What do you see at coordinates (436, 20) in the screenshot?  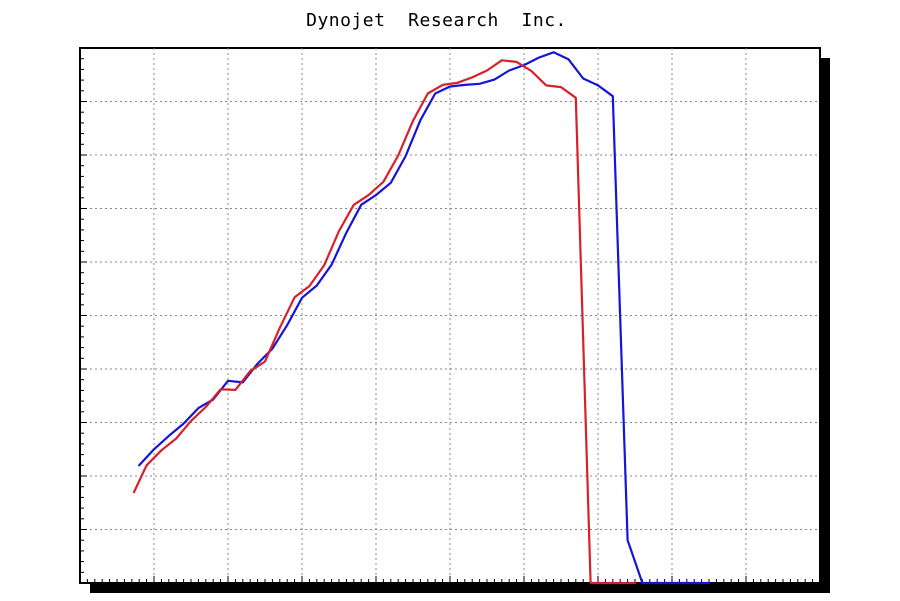 I see `chart-title: Dynojet Research Inc.` at bounding box center [436, 20].